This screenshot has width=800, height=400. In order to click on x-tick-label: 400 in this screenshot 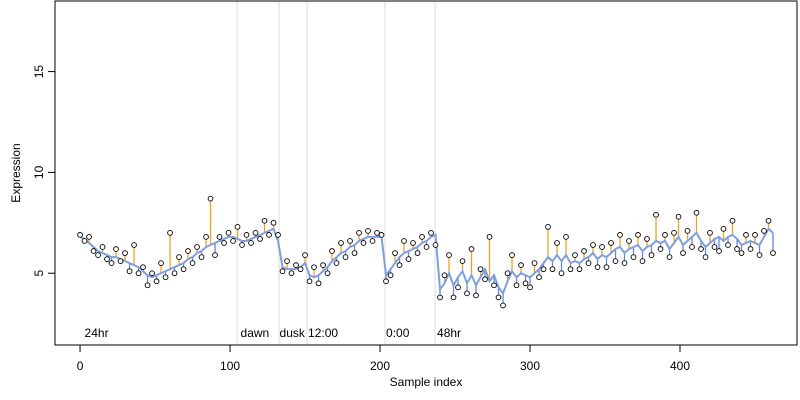, I will do `click(680, 366)`.